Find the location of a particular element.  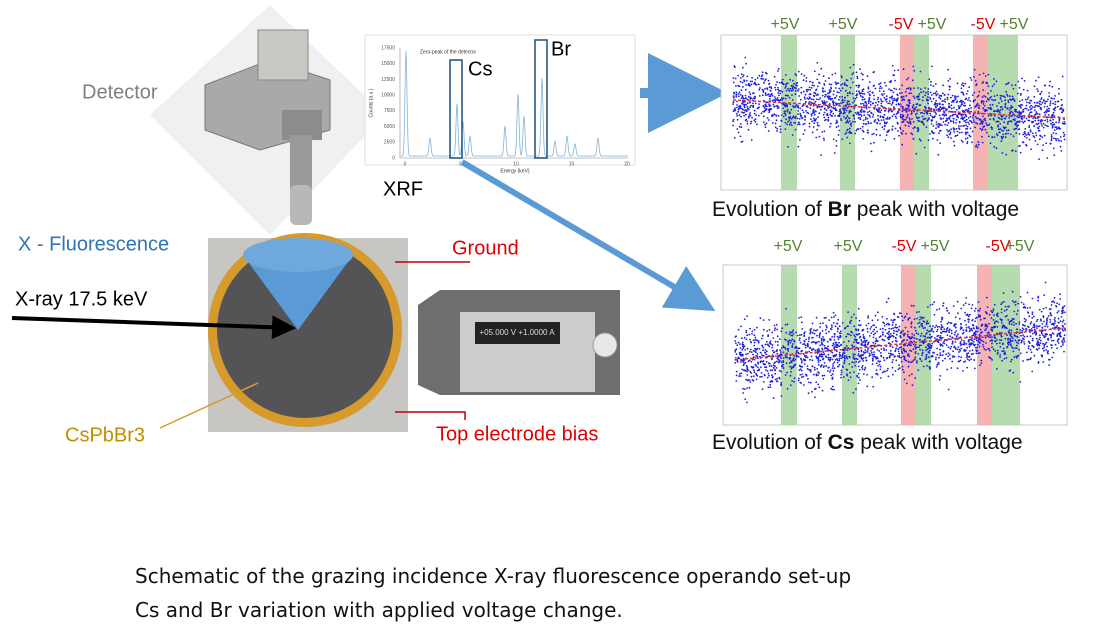

cs-label: Cs is located at coordinates (480, 69).